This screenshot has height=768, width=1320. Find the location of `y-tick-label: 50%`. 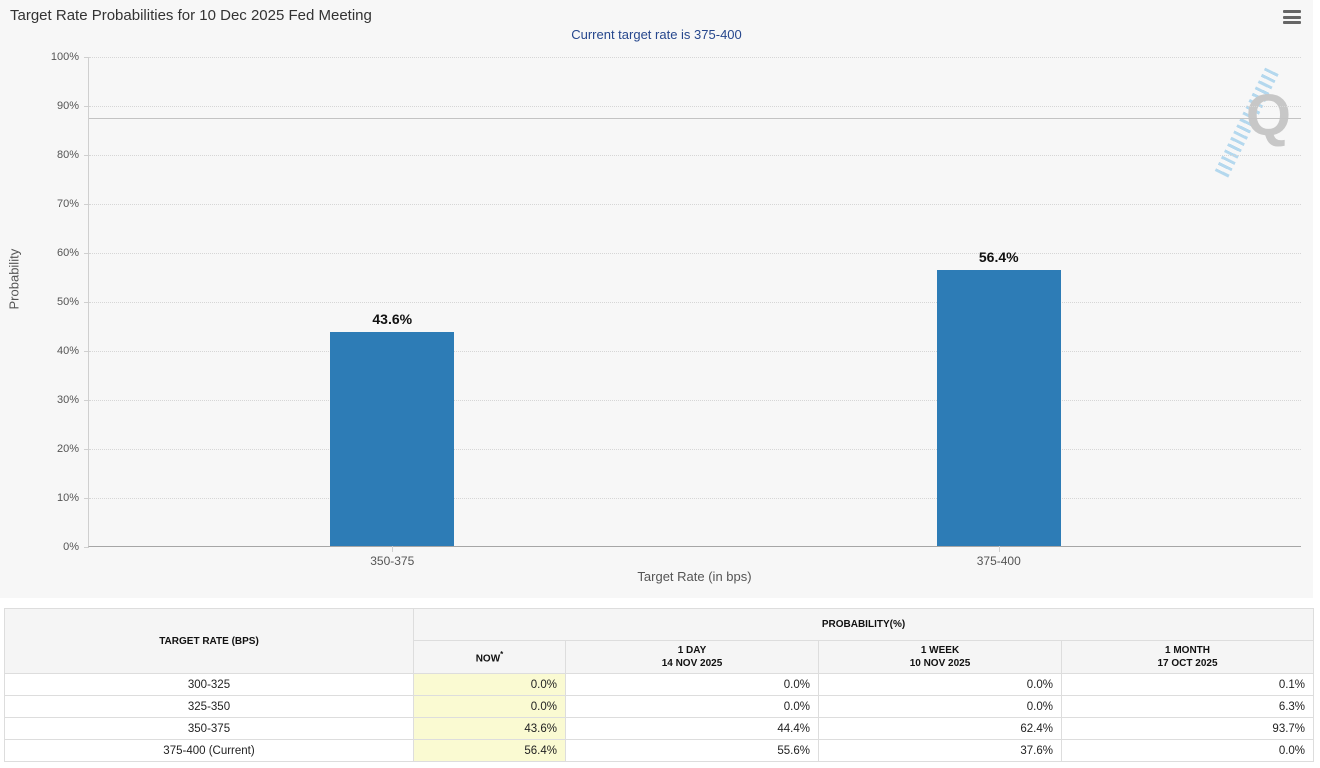

y-tick-label: 50% is located at coordinates (67, 302).